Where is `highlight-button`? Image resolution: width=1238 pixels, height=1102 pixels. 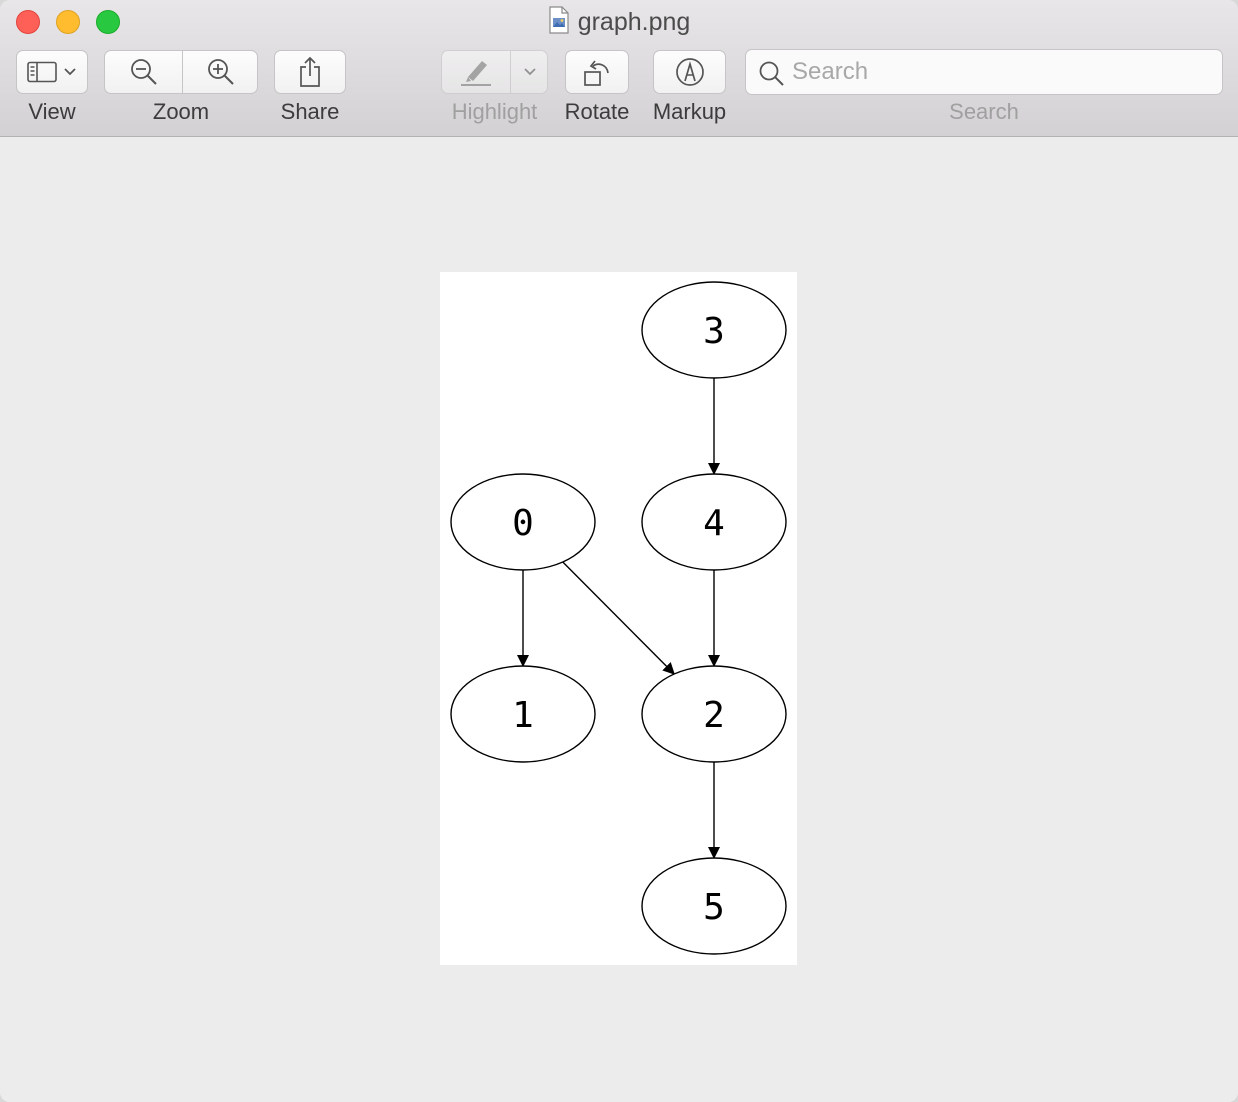
highlight-button is located at coordinates (476, 72).